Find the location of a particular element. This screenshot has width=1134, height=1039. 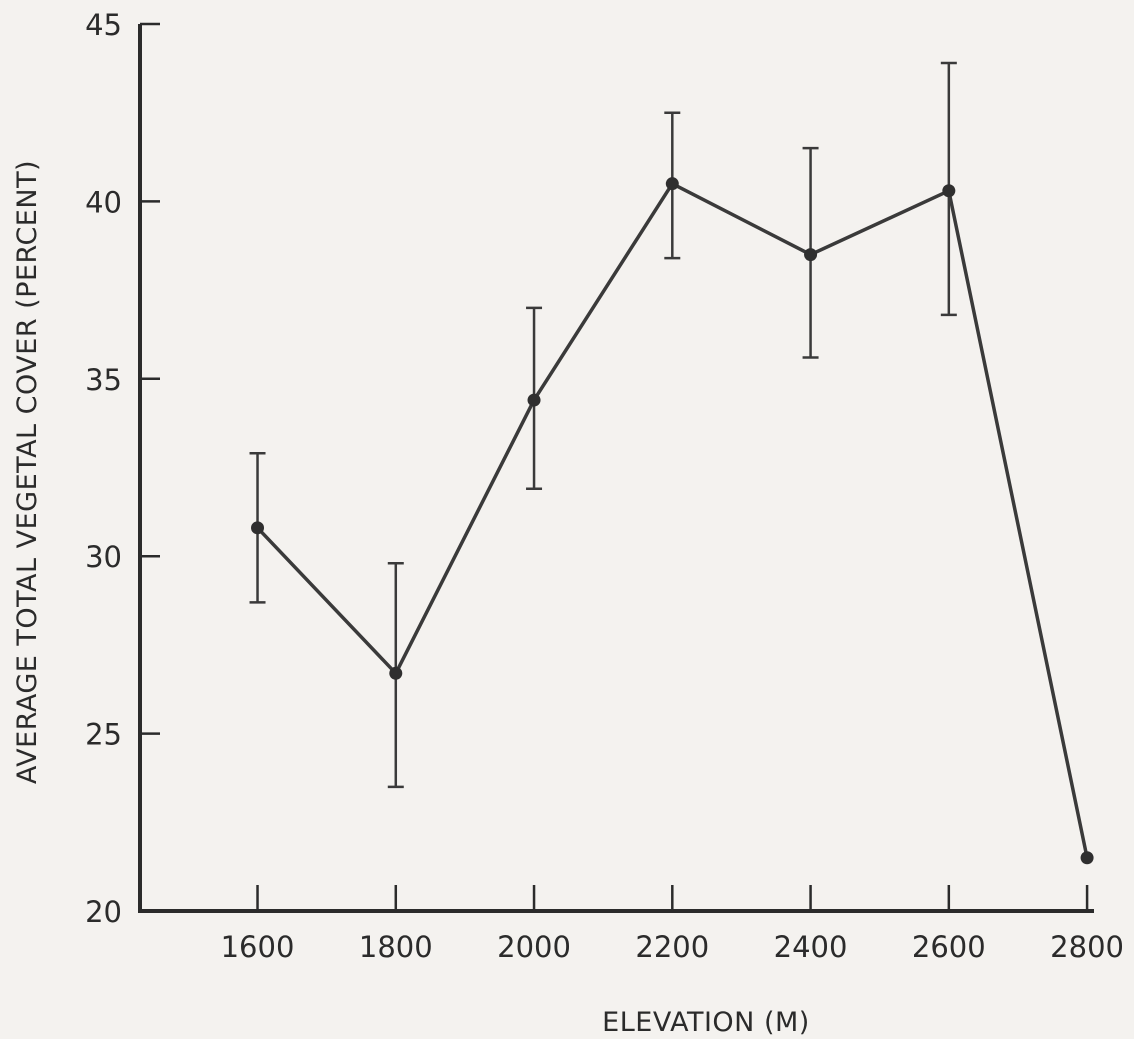

x-tick-label: 2800 is located at coordinates (1087, 947).